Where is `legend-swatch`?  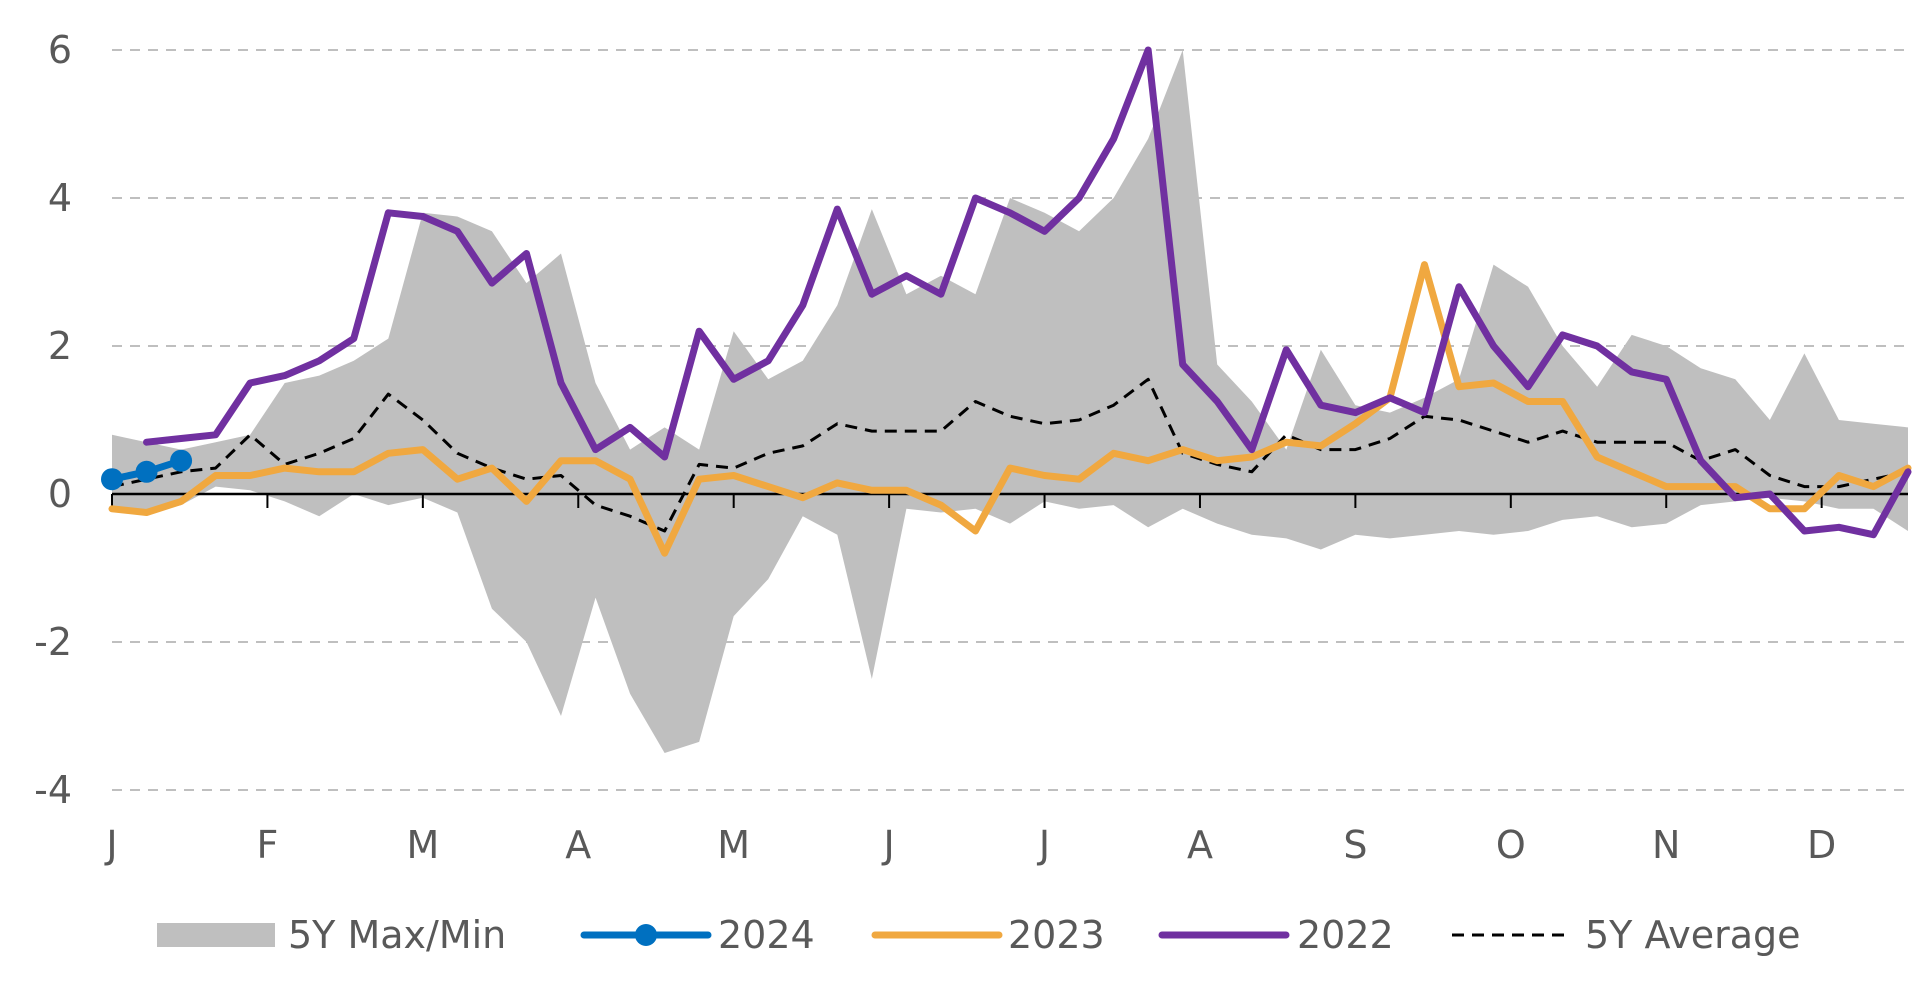
legend-swatch is located at coordinates (216, 935).